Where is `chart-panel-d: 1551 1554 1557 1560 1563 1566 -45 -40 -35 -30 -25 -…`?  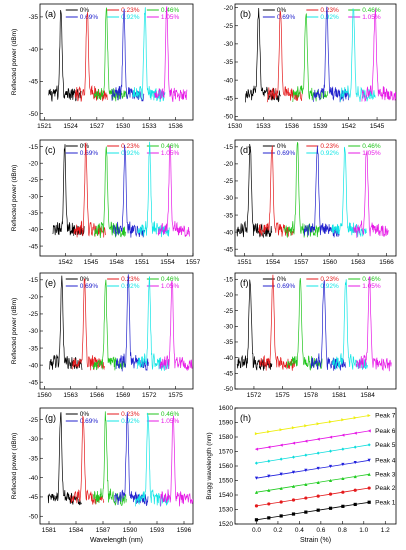 chart-panel-d: 1551 1554 1557 1560 1563 1566 -45 -40 -35 -30 -25 -… is located at coordinates (310, 202).